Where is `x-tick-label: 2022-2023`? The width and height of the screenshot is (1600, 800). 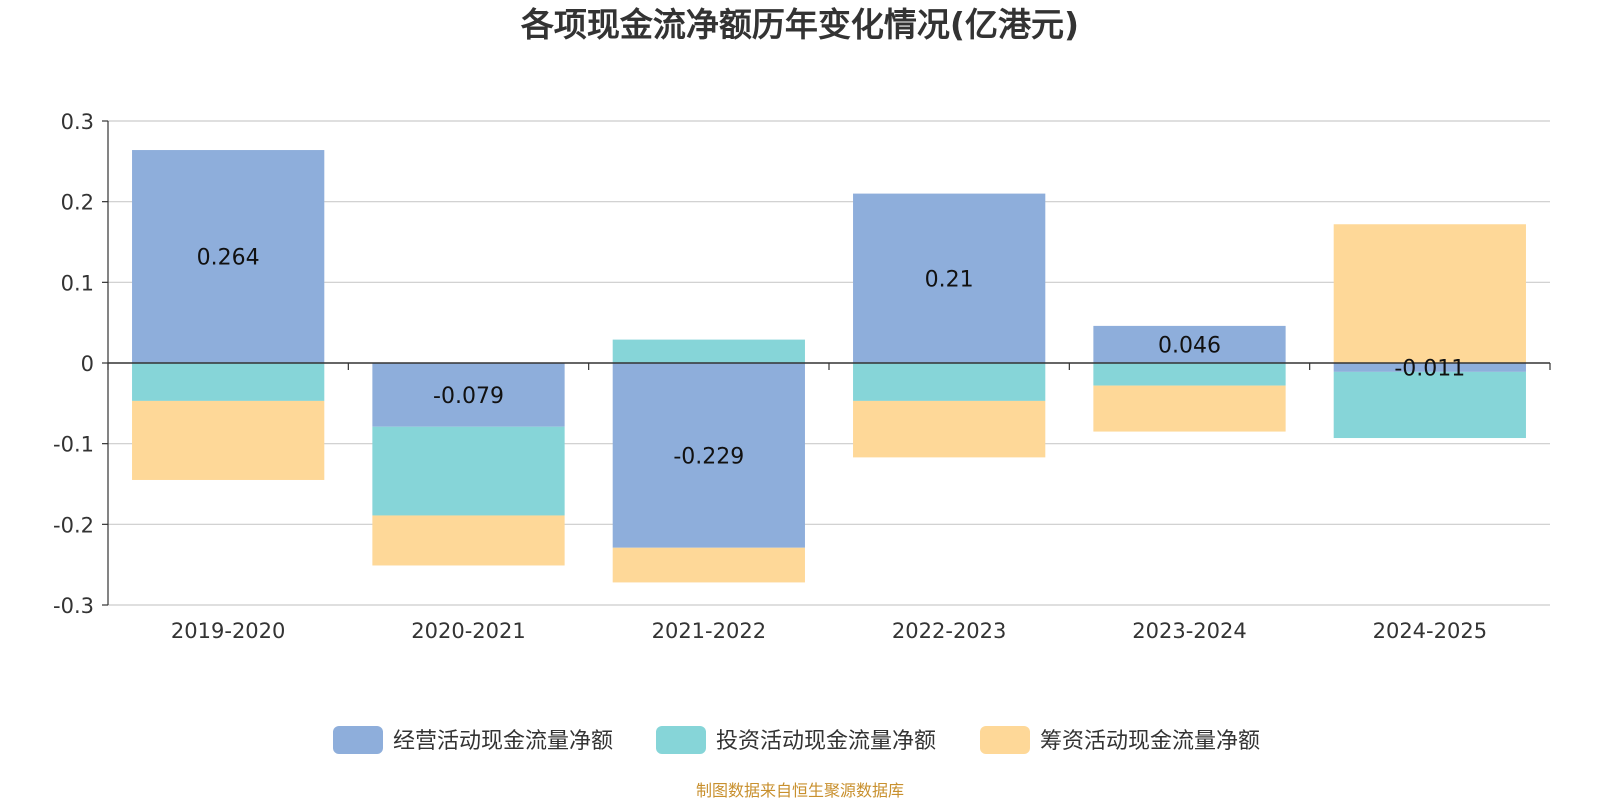
x-tick-label: 2022-2023 is located at coordinates (949, 631).